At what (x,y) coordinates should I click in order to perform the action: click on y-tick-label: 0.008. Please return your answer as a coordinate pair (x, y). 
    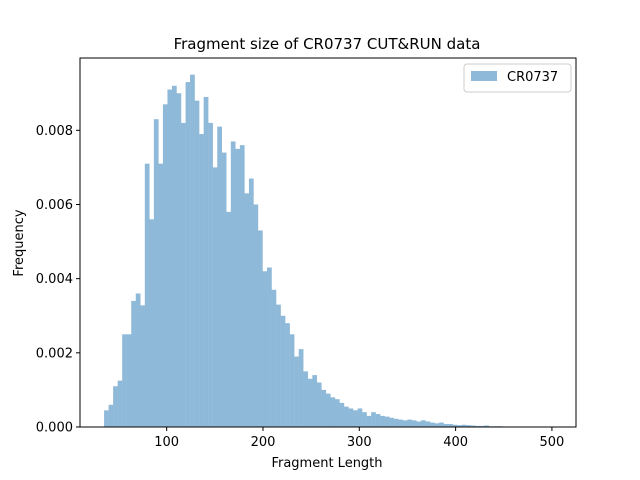
    Looking at the image, I should click on (54, 131).